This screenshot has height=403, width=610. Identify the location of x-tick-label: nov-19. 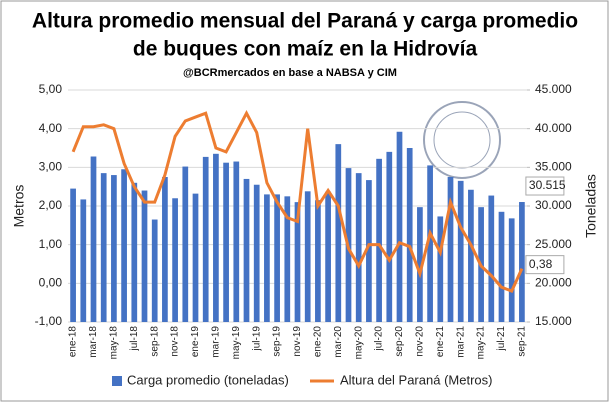
(297, 341).